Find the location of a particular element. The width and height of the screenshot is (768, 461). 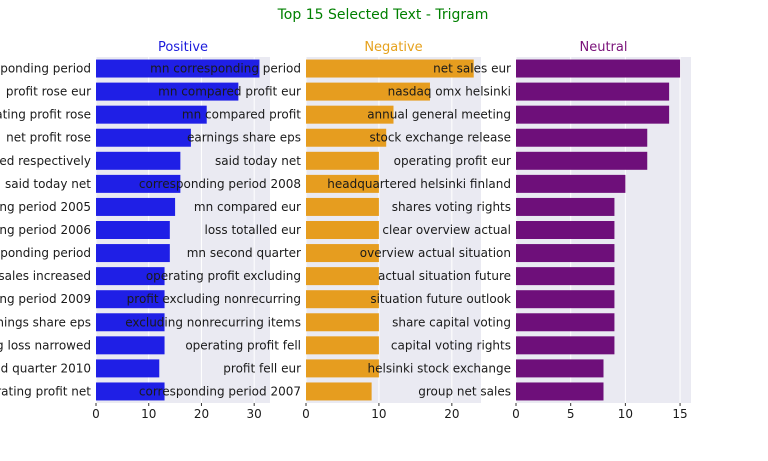

neutral-category-label: net sales eur is located at coordinates (472, 69).